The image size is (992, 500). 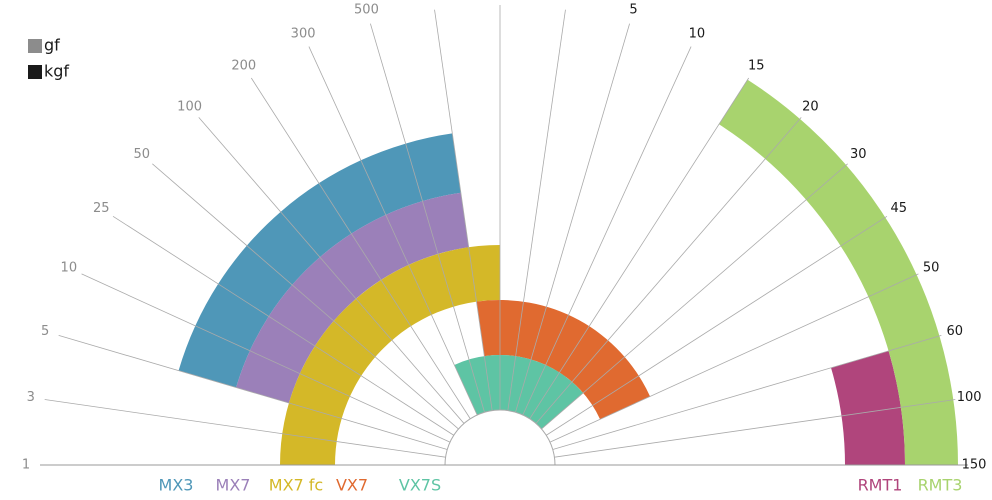 What do you see at coordinates (56, 71) in the screenshot?
I see `legend-label: kgf` at bounding box center [56, 71].